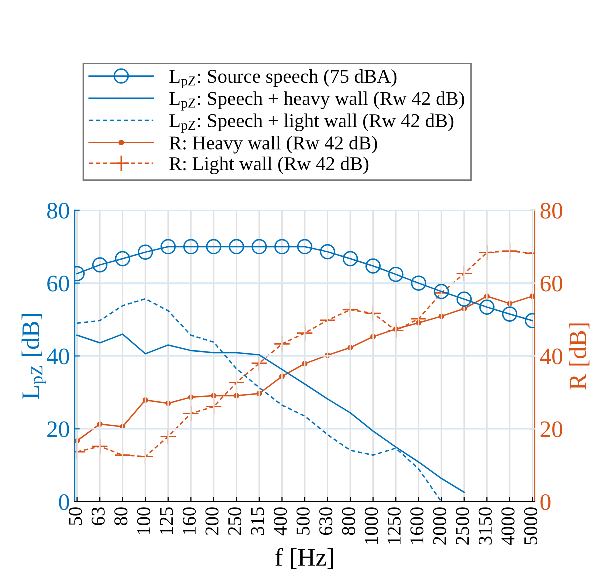 The width and height of the screenshot is (610, 583). Describe the element at coordinates (143, 521) in the screenshot. I see `x-tick-label: 100` at that location.